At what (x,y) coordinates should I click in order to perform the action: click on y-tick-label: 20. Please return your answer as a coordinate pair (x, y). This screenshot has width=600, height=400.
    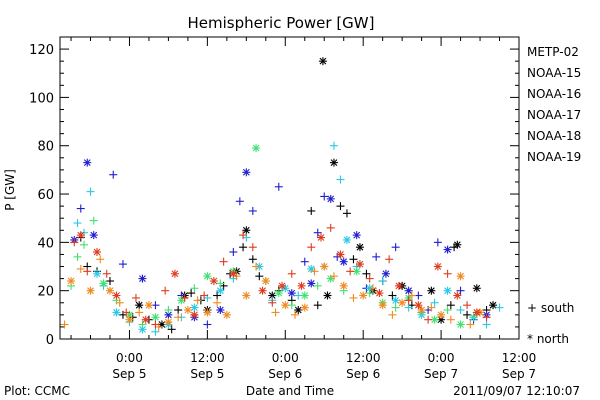
    Looking at the image, I should click on (45, 292).